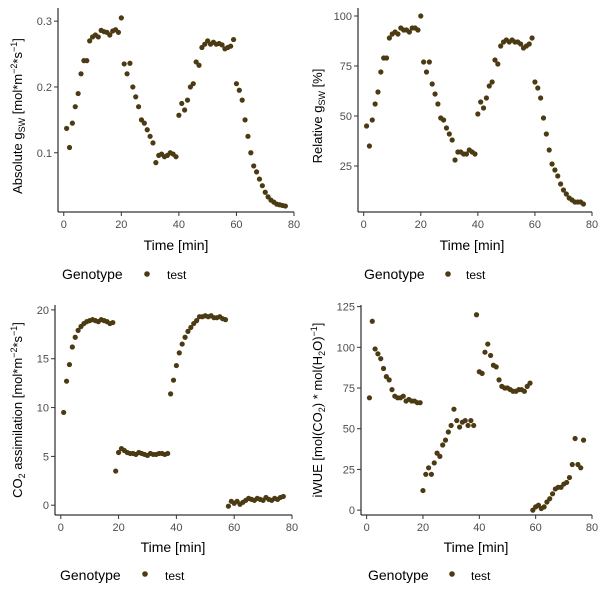  What do you see at coordinates (429, 575) in the screenshot?
I see `legend-iwue: Genotype test` at bounding box center [429, 575].